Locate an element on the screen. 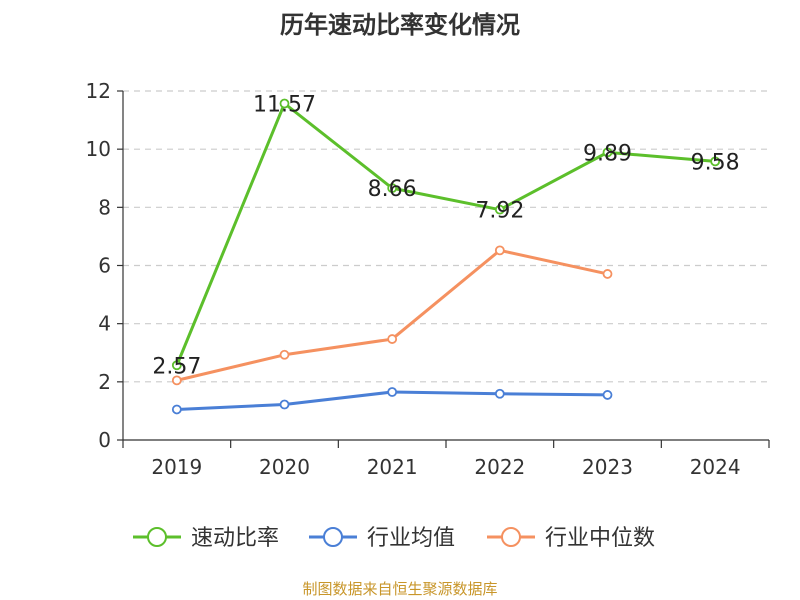 The image size is (800, 600). x-tick-label: 2020 is located at coordinates (284, 467).